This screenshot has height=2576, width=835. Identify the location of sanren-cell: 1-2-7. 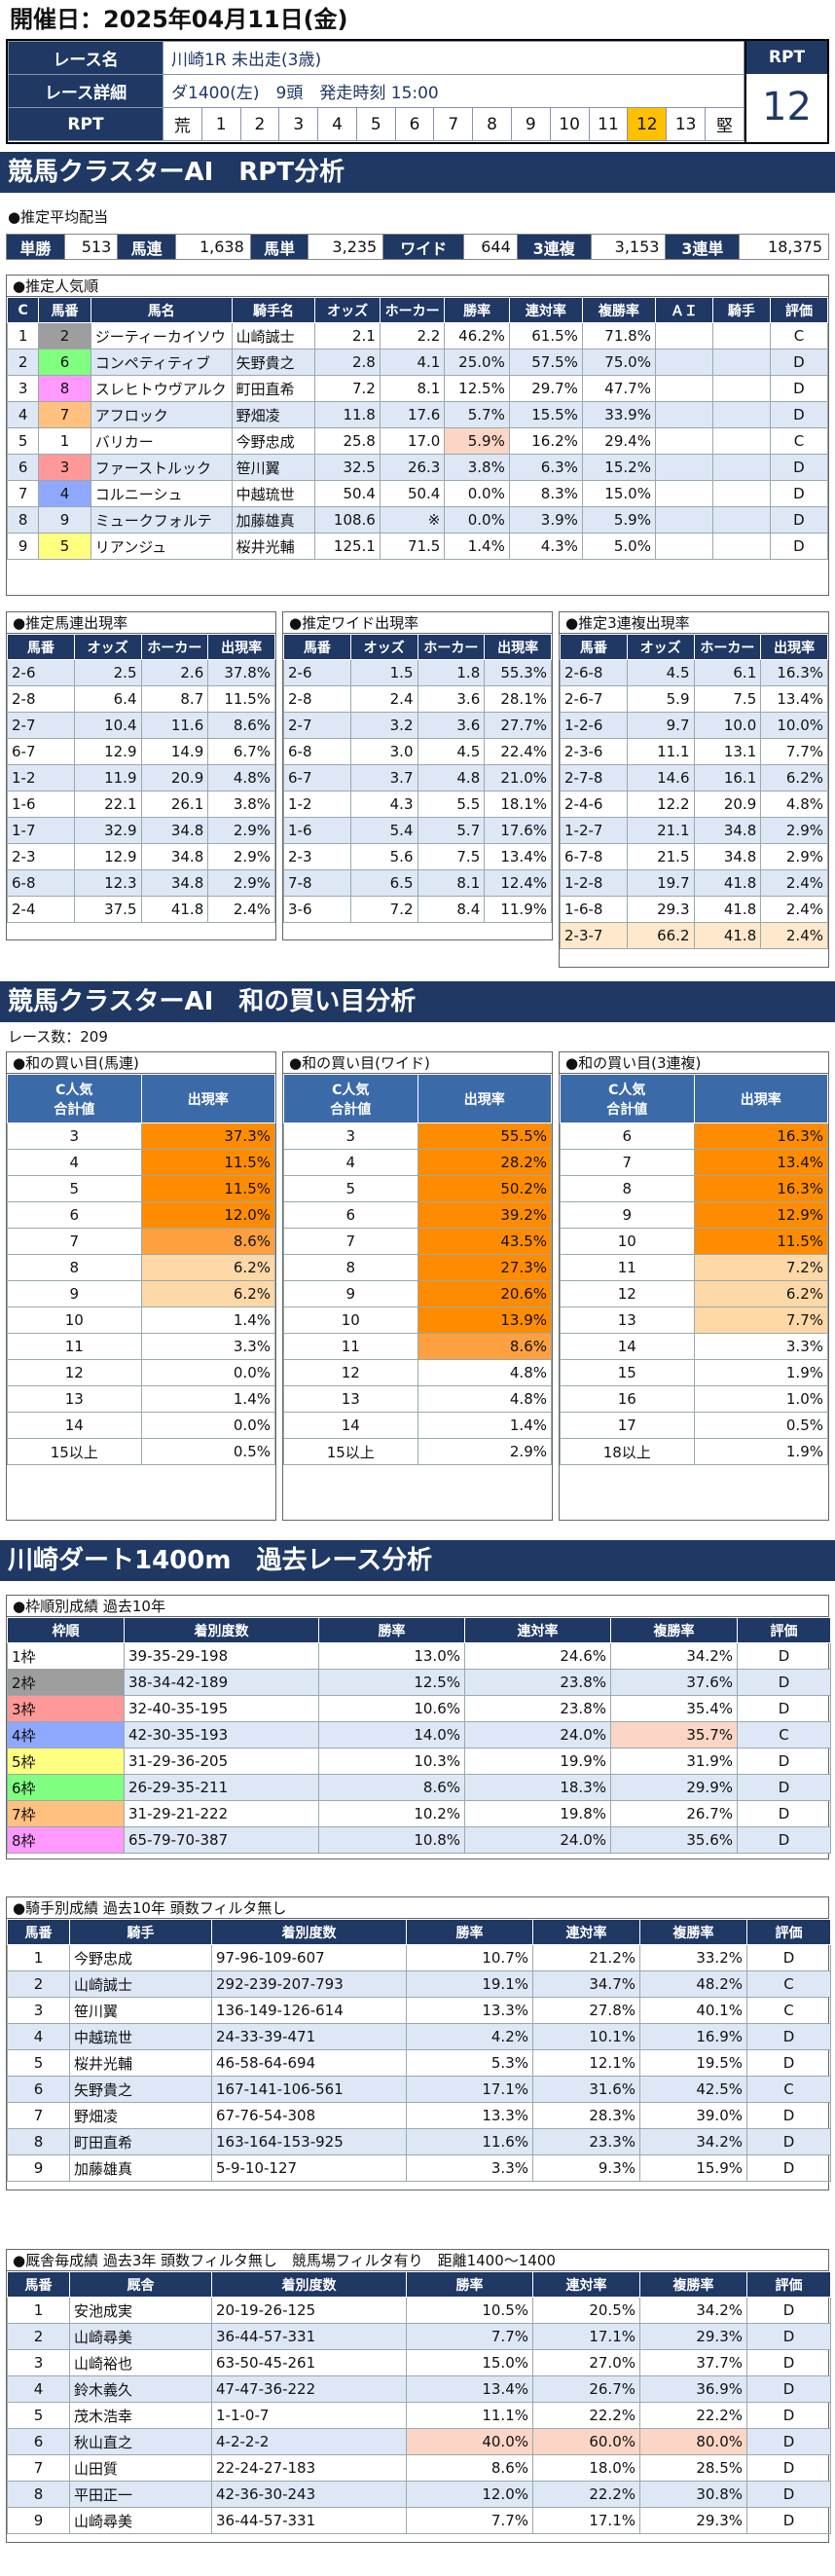
(594, 830).